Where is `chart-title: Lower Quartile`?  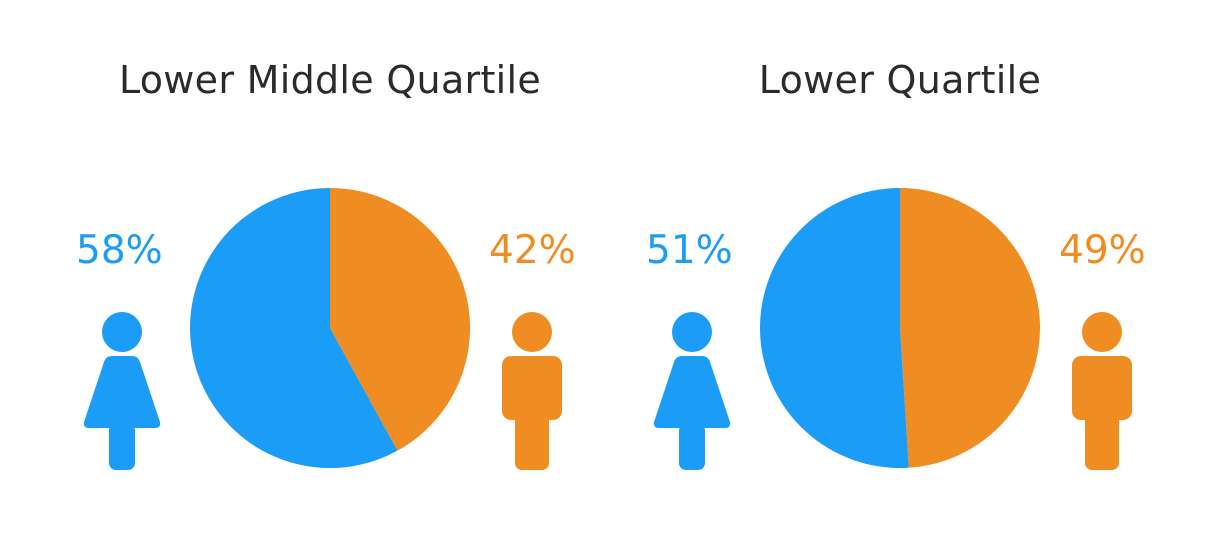
chart-title: Lower Quartile is located at coordinates (900, 80).